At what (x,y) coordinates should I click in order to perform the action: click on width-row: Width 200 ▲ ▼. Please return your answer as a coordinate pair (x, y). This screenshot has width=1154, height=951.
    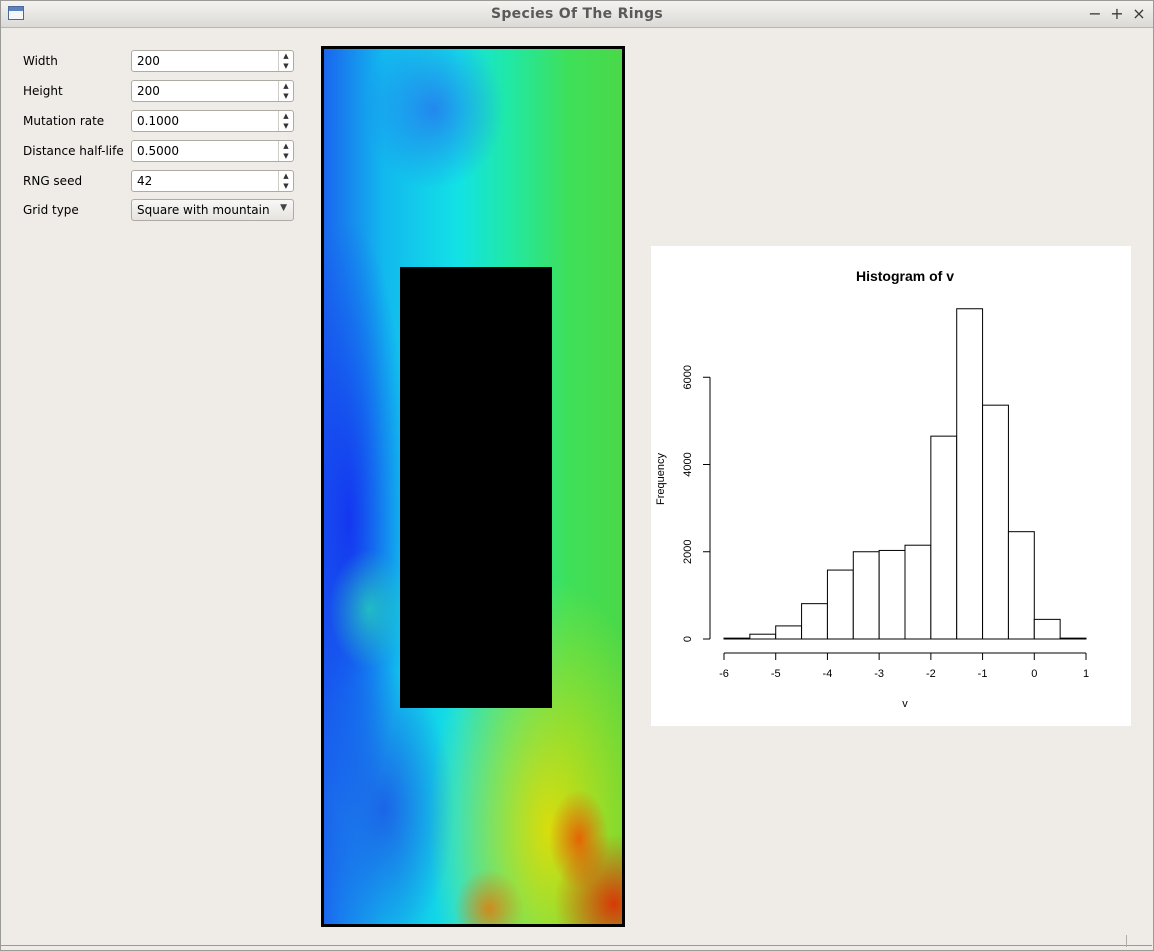
    Looking at the image, I should click on (150, 62).